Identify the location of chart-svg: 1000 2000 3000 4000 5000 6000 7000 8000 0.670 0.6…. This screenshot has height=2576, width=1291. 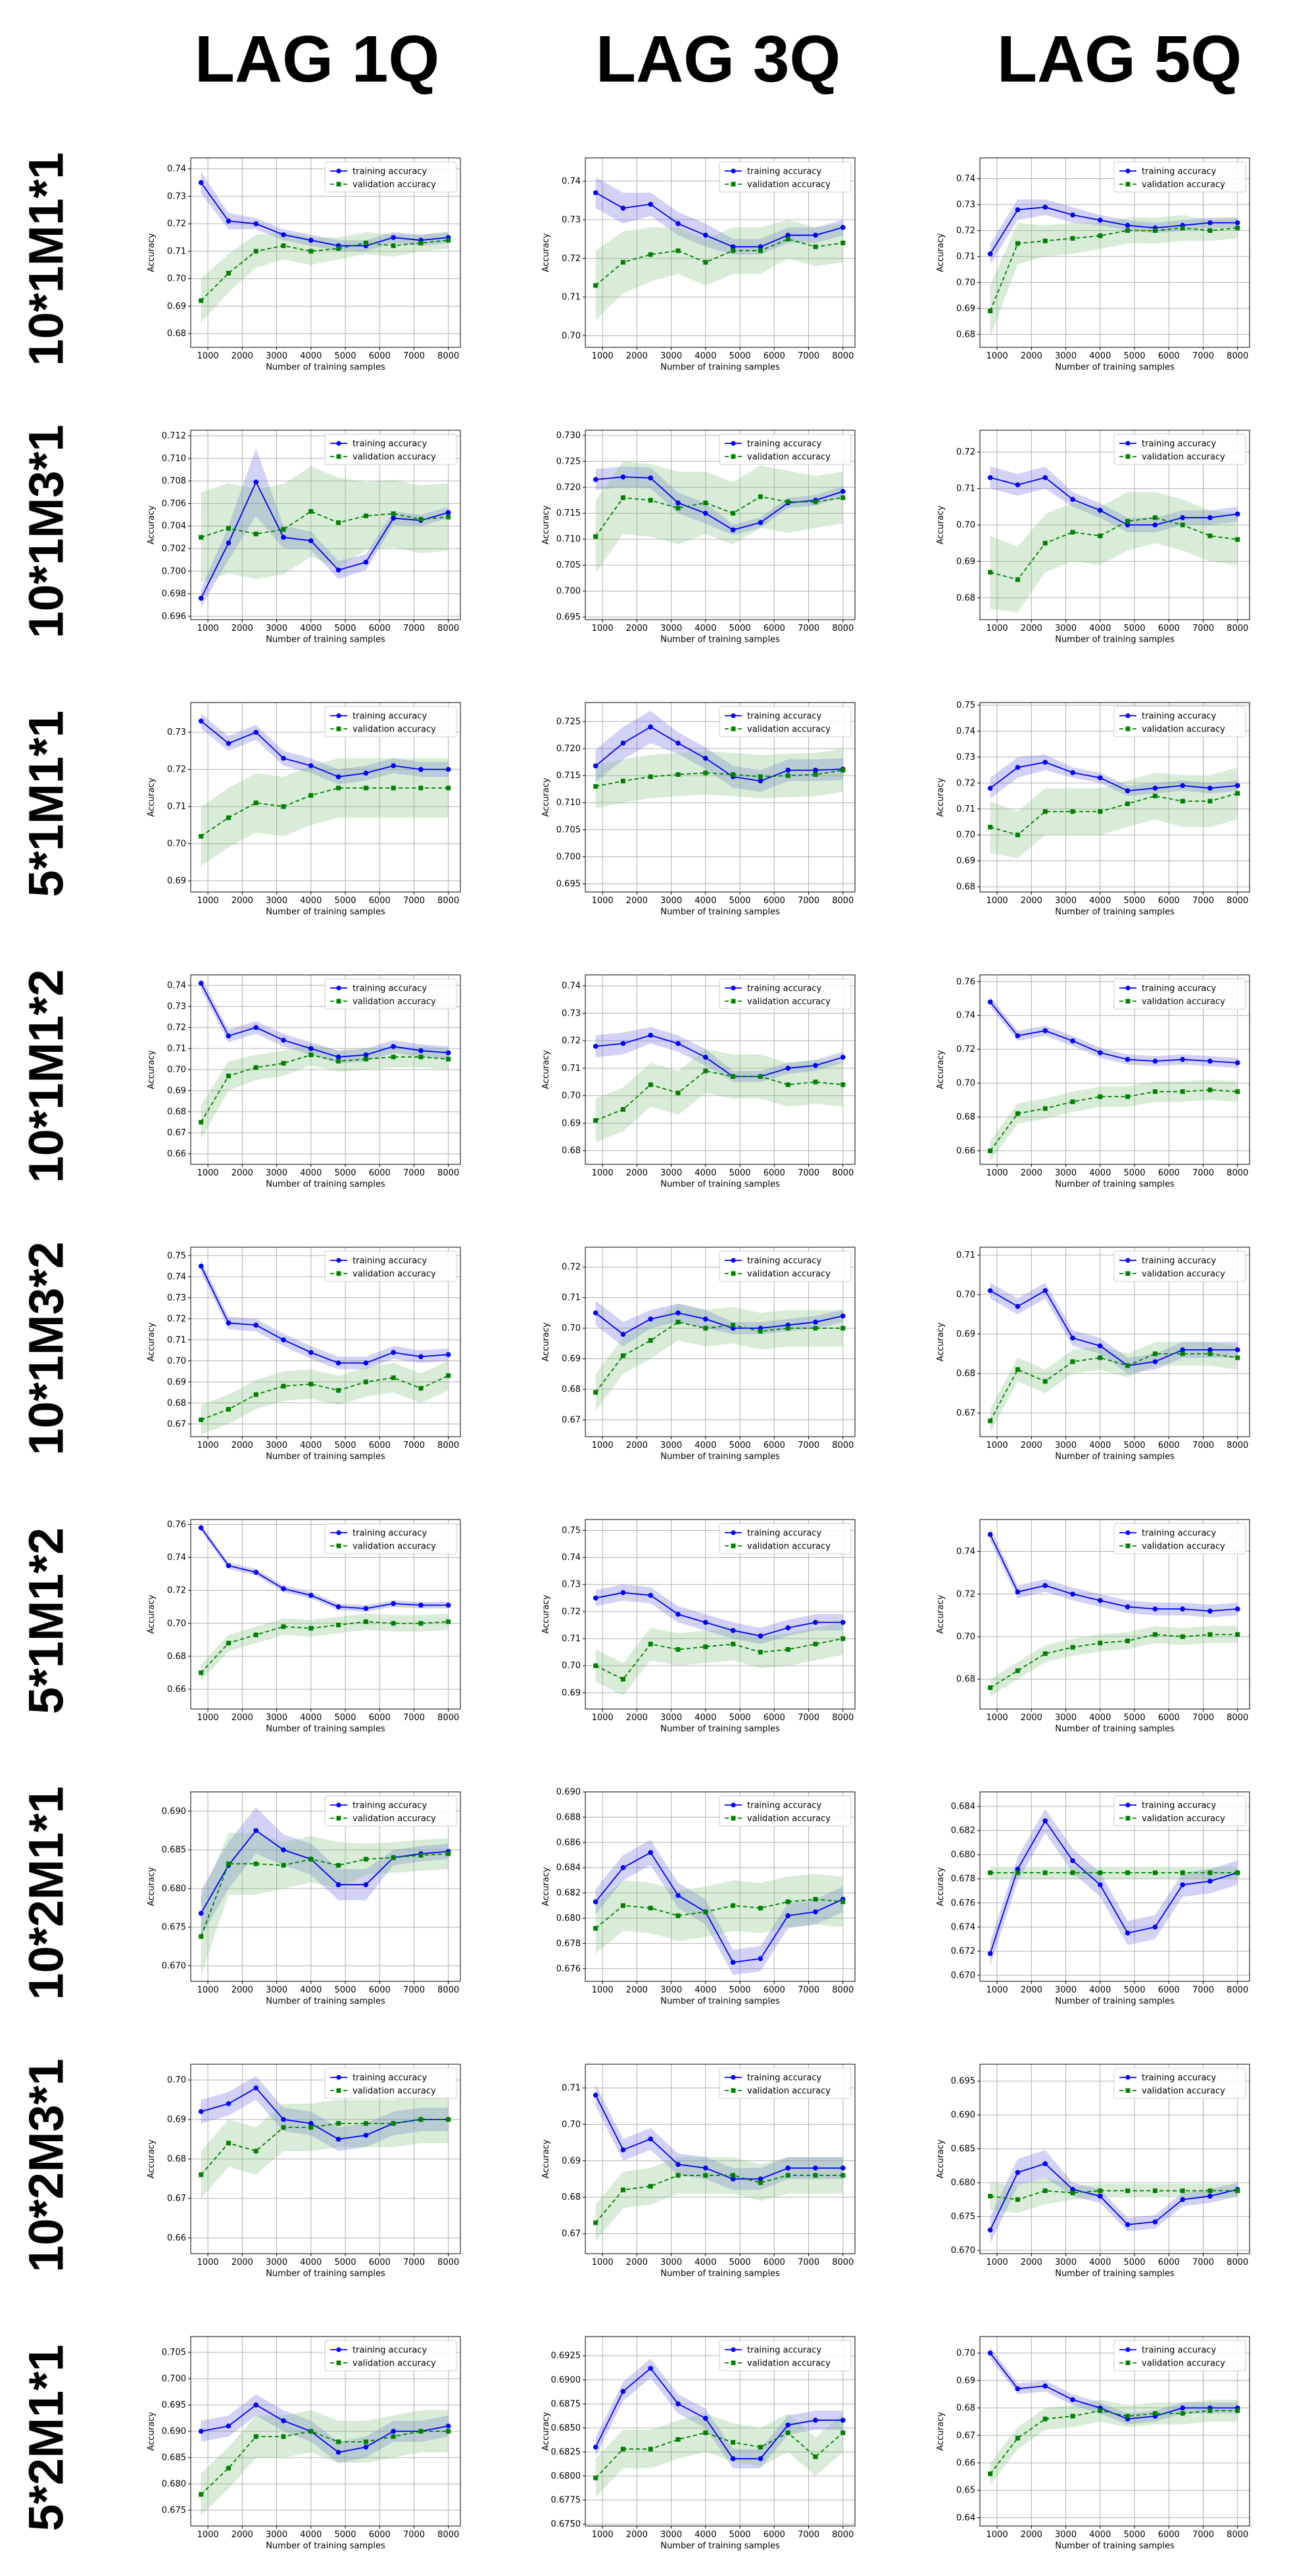
(1093, 1898).